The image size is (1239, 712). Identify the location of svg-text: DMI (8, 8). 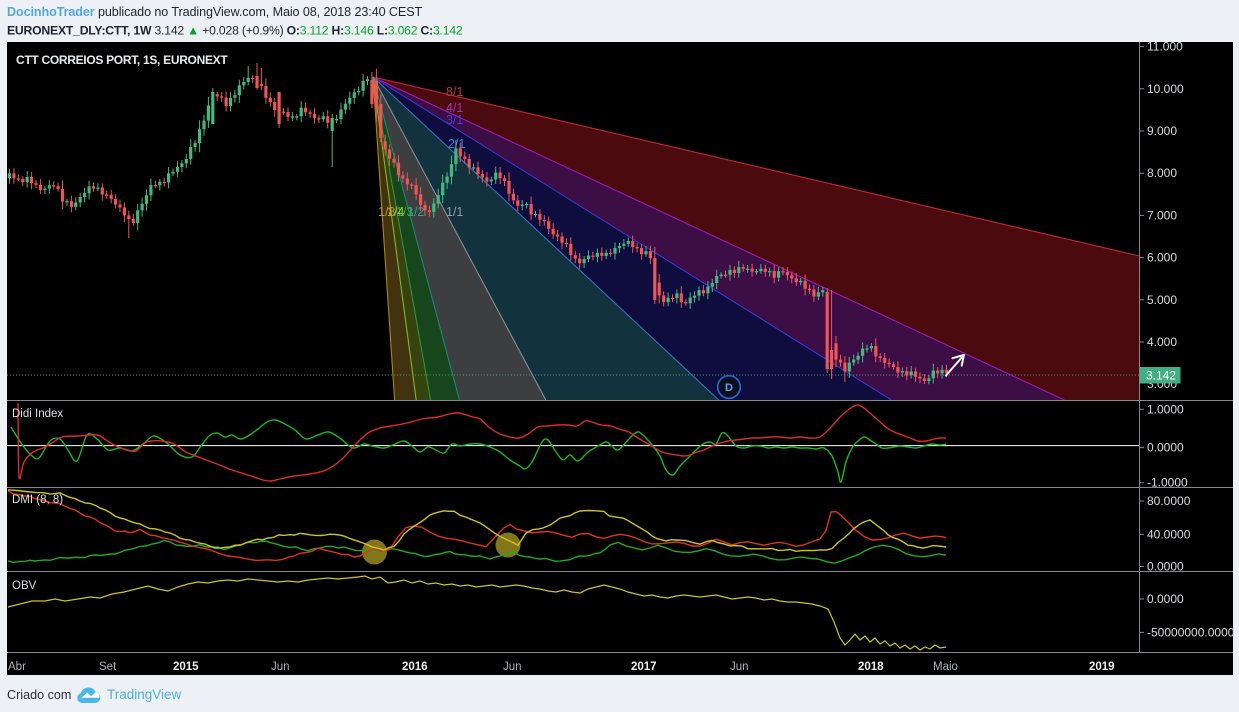
(37, 500).